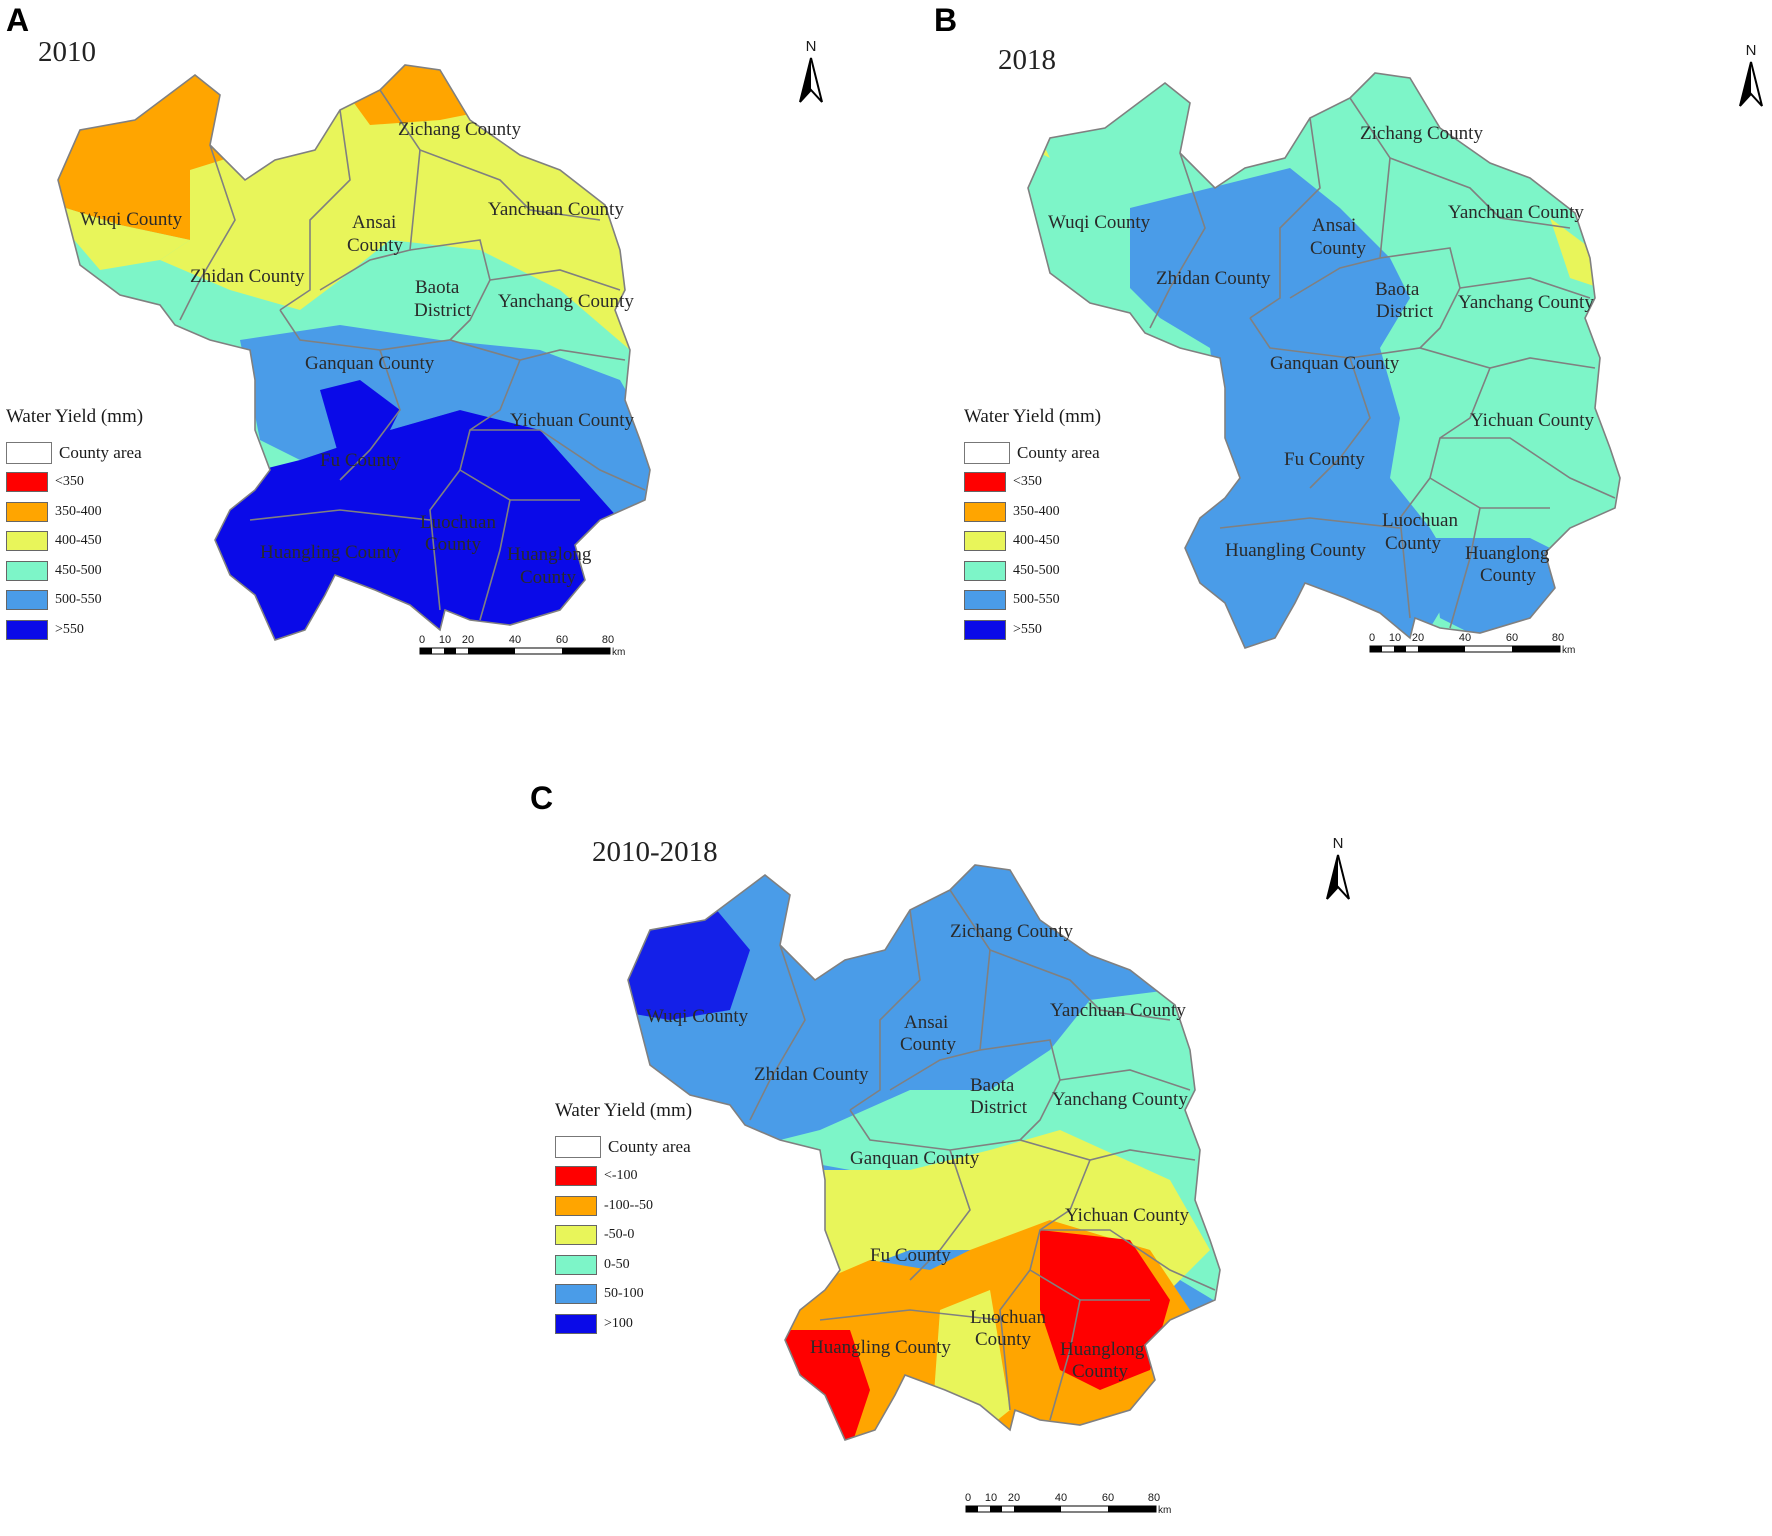 Image resolution: width=1772 pixels, height=1536 pixels. I want to click on legend-item: 450-500, so click(1032, 571).